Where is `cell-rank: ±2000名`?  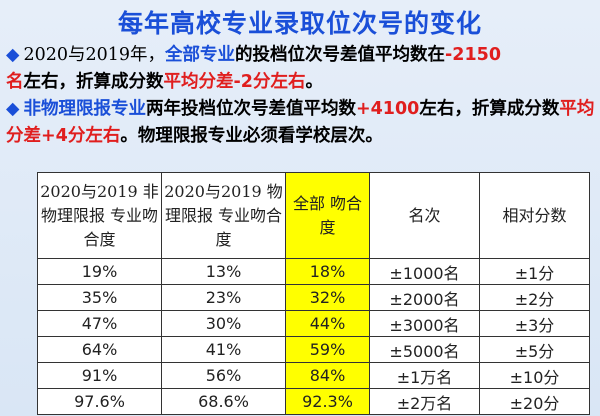 cell-rank: ±2000名 is located at coordinates (424, 297).